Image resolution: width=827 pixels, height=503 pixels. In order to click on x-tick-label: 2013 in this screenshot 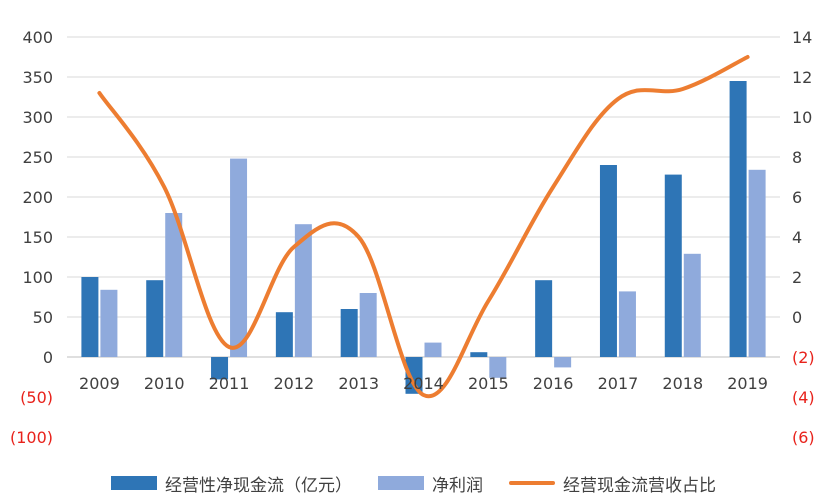, I will do `click(358, 383)`.